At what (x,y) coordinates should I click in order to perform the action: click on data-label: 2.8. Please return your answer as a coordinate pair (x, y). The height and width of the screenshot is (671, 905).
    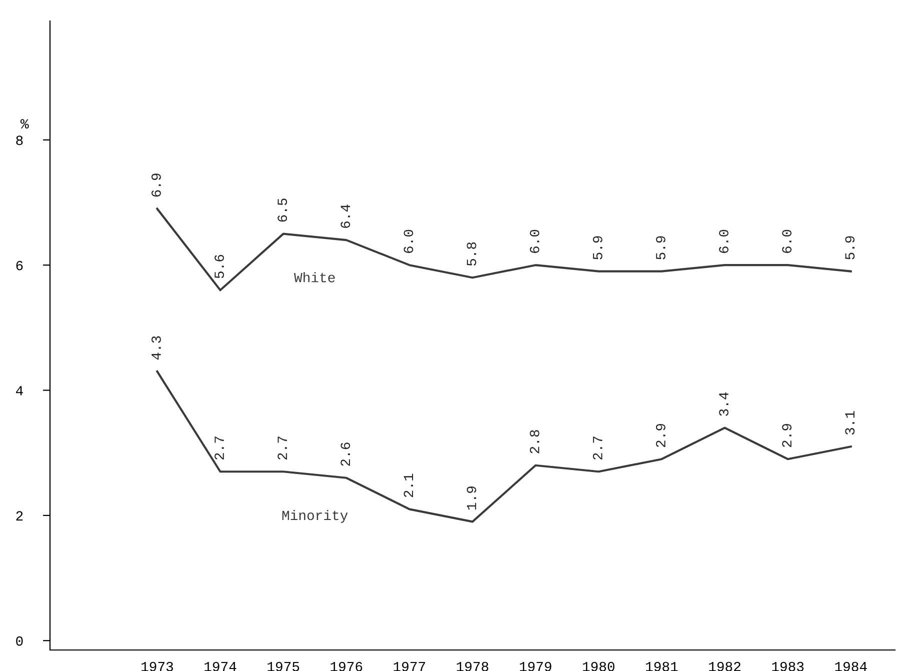
    Looking at the image, I should click on (535, 442).